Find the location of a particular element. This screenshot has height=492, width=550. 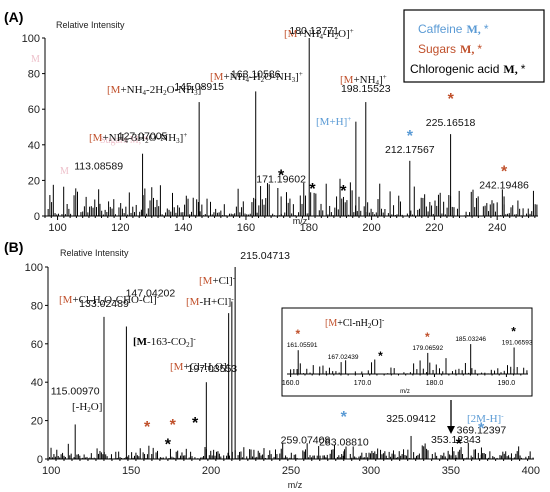

ann-b-h2o: [-H2O] is located at coordinates (87, 407).